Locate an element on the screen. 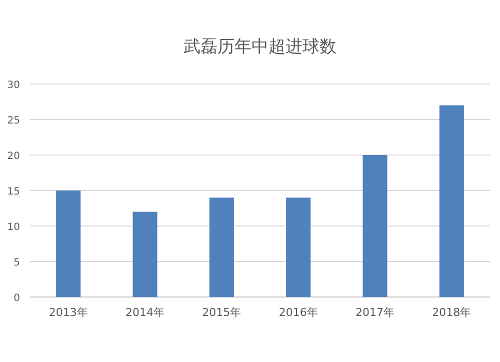 This screenshot has width=500, height=362. y-tick-label: 15 is located at coordinates (13, 192).